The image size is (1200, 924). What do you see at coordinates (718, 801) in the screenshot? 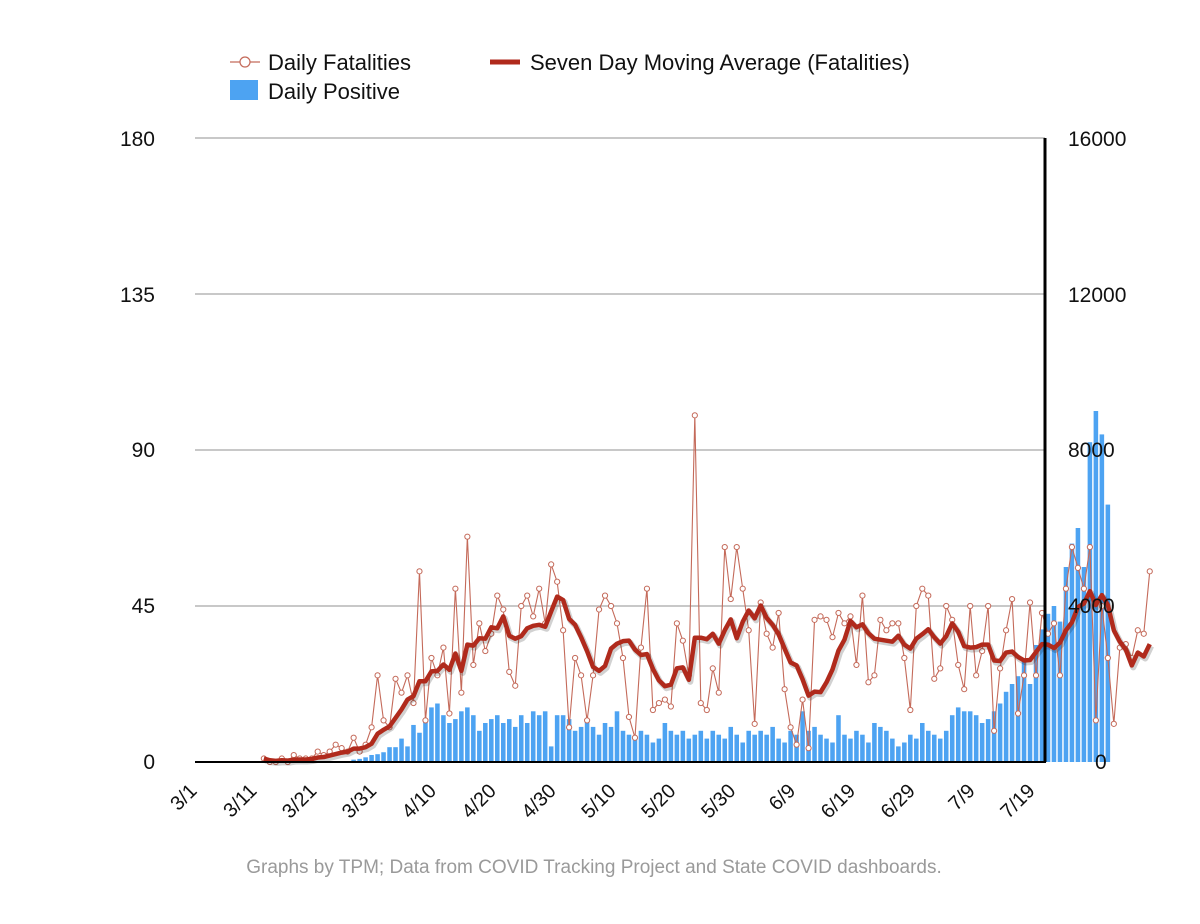
I see `x-tick-label: 5/30` at bounding box center [718, 801].